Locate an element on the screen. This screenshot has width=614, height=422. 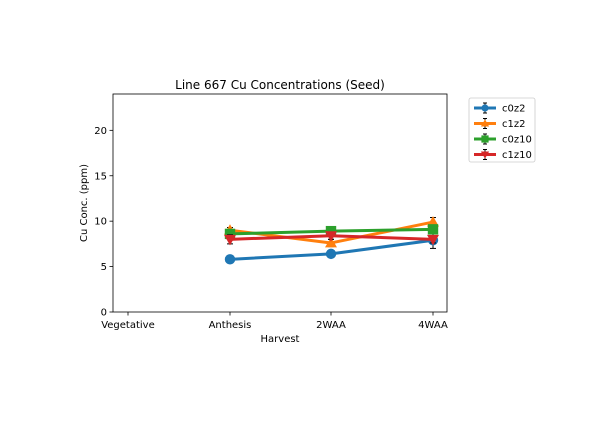
legend-item-c1z2: c1z2 is located at coordinates (499, 124).